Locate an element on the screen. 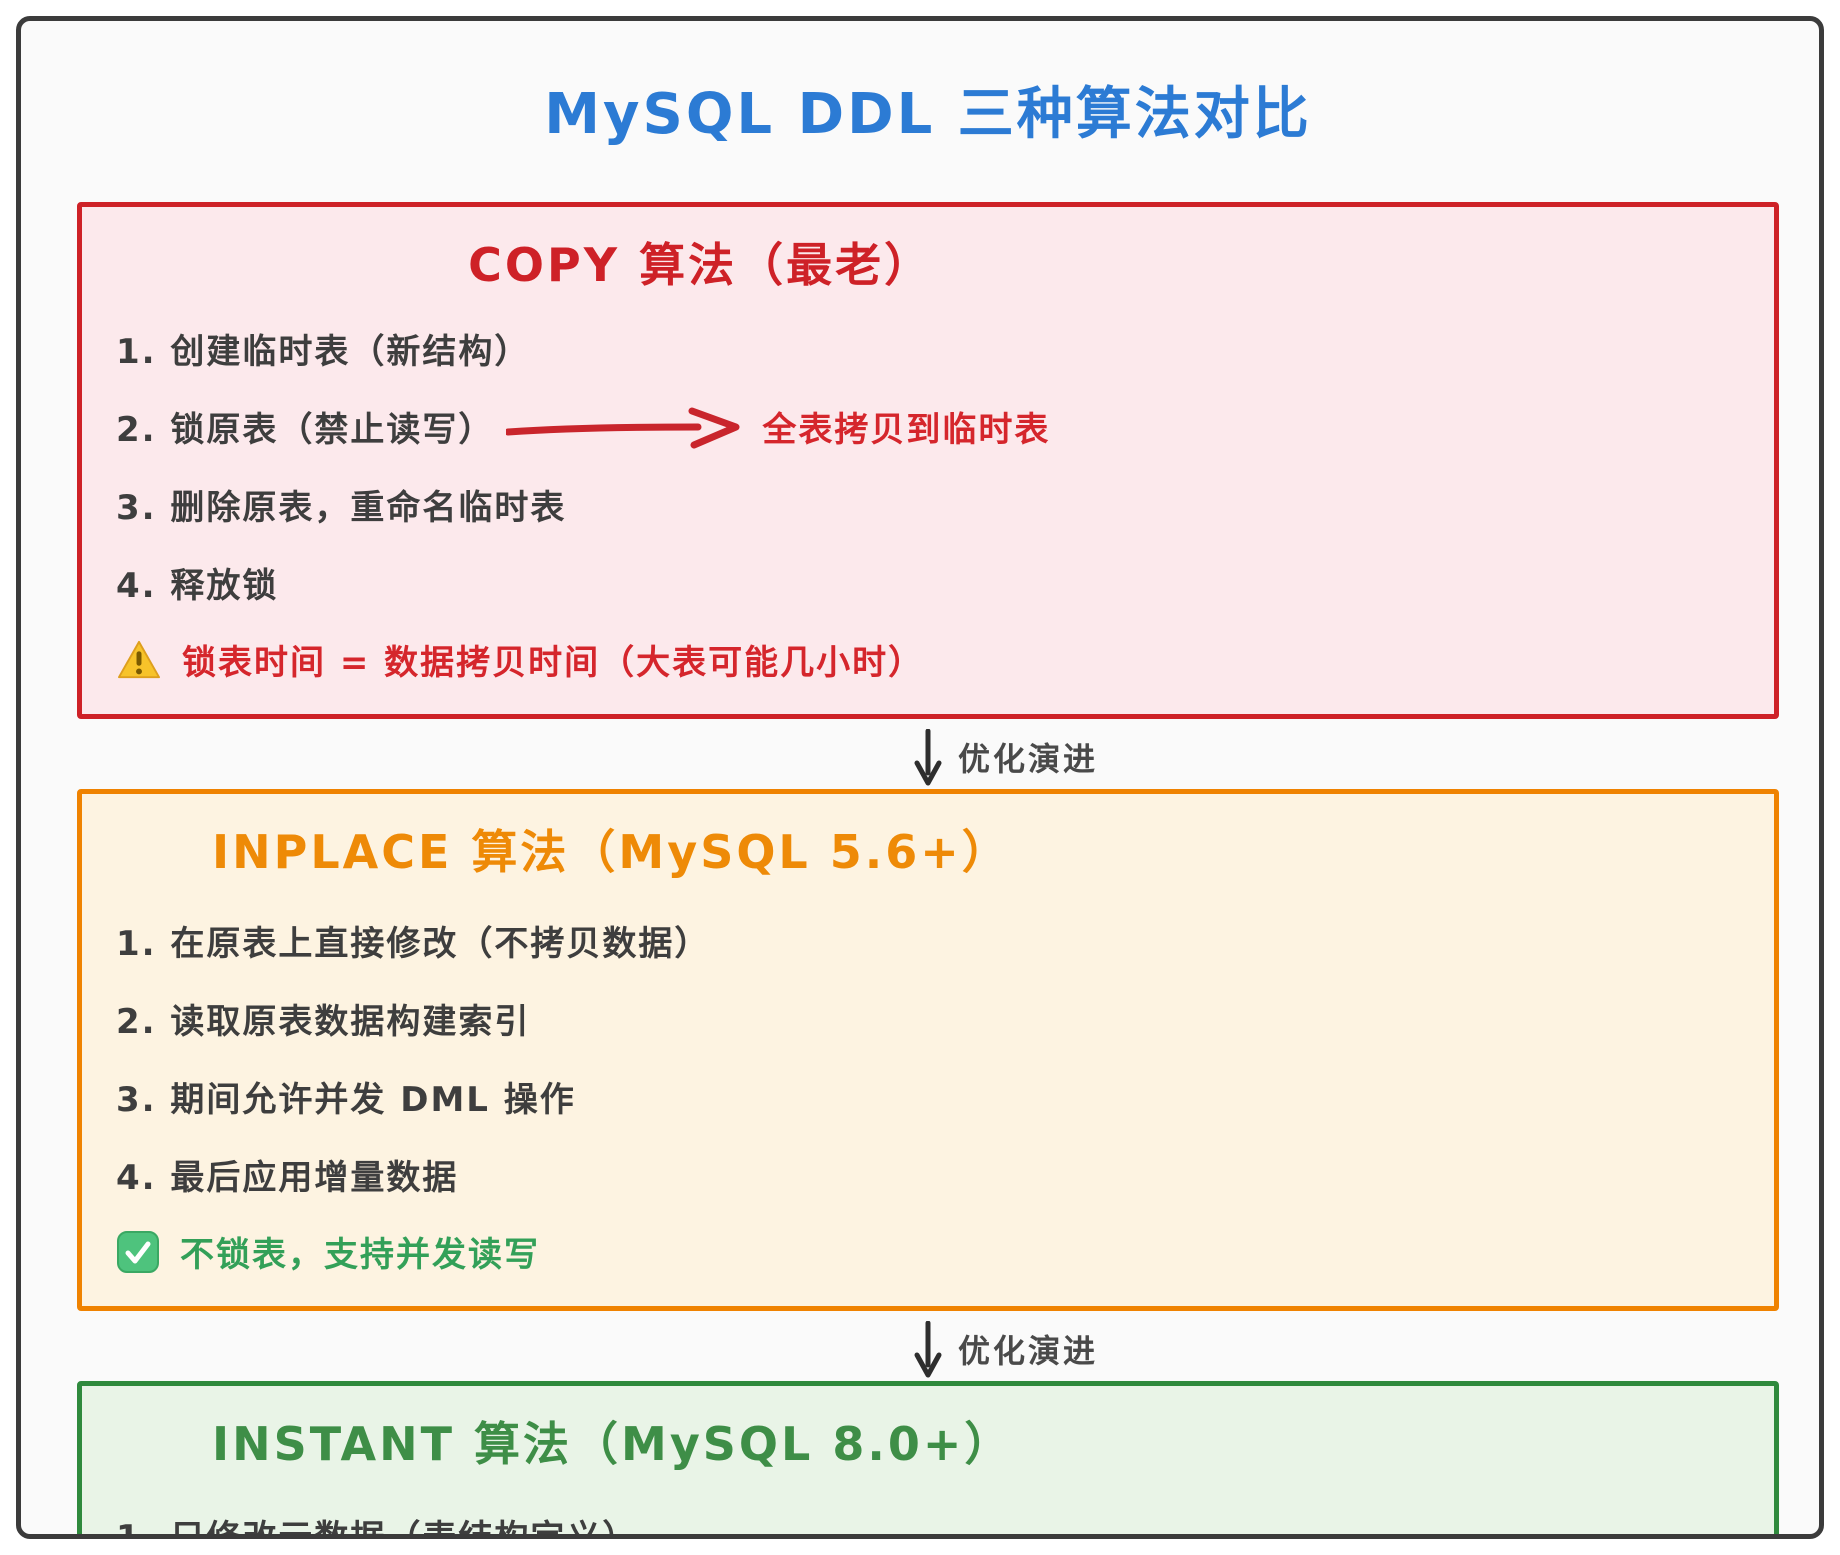 Image resolution: width=1840 pixels, height=1555 pixels. connector-1-label: 优化演进 is located at coordinates (1028, 759).